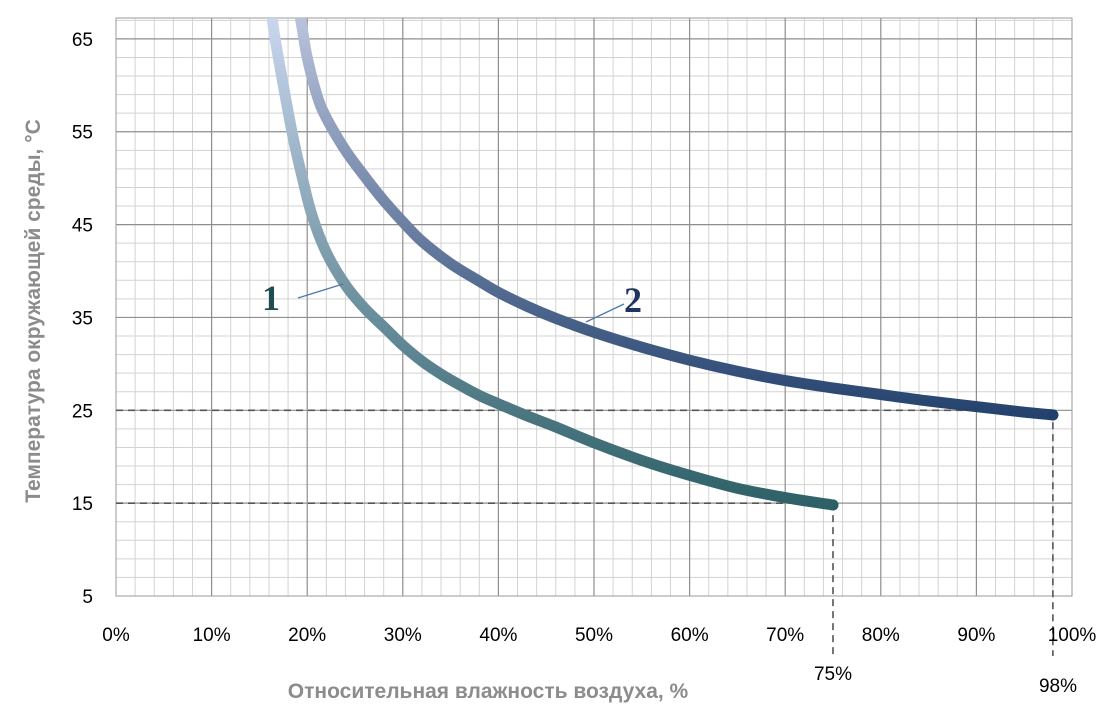  What do you see at coordinates (212, 635) in the screenshot?
I see `x-tick-label: 10%` at bounding box center [212, 635].